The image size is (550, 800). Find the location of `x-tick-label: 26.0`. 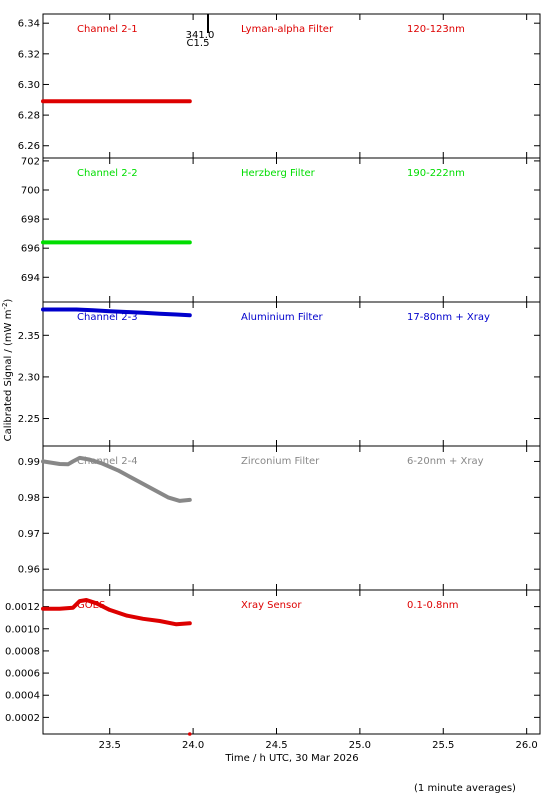

x-tick-label: 26.0 is located at coordinates (527, 745).